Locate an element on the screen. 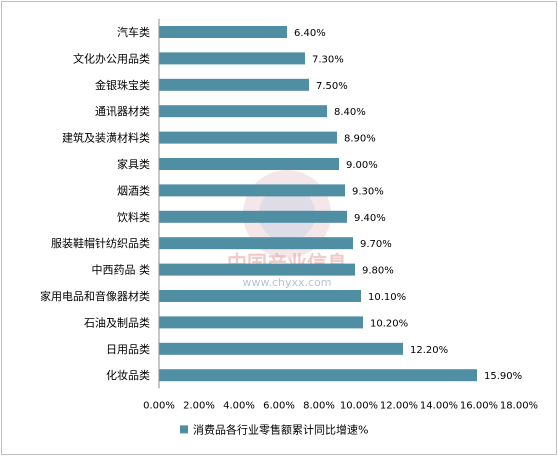 The image size is (558, 456). category-label: 汽车类 is located at coordinates (133, 32).